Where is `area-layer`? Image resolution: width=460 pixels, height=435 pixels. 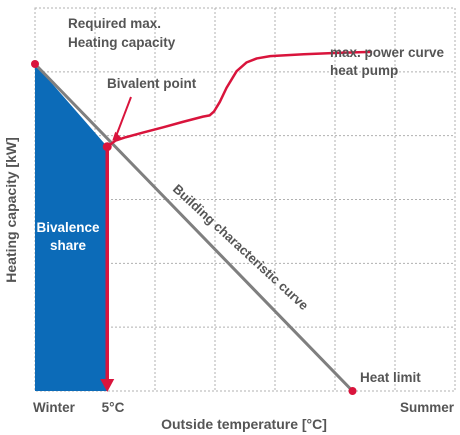
area-layer is located at coordinates (71, 227).